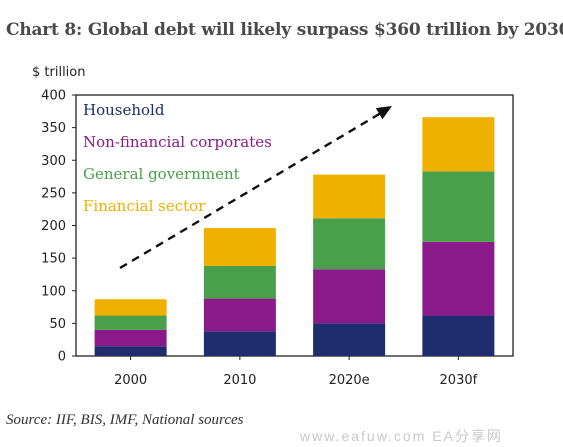 The image size is (563, 447). What do you see at coordinates (125, 420) in the screenshot?
I see `source-note: Source: IIF, BIS, IMF, National sources` at bounding box center [125, 420].